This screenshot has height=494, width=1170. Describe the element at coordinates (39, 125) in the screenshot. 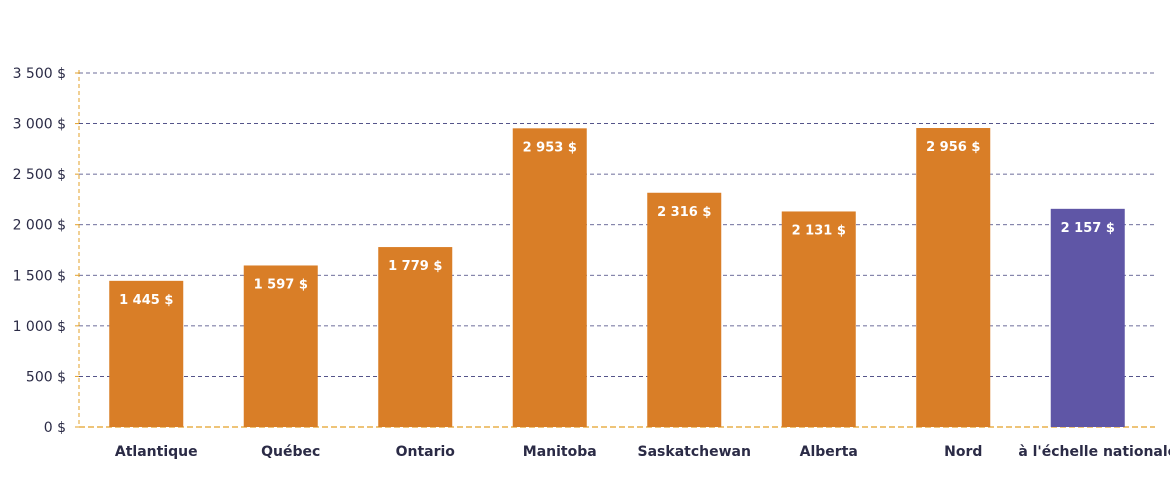

I see `y-tick-label: 3 000 $` at that location.